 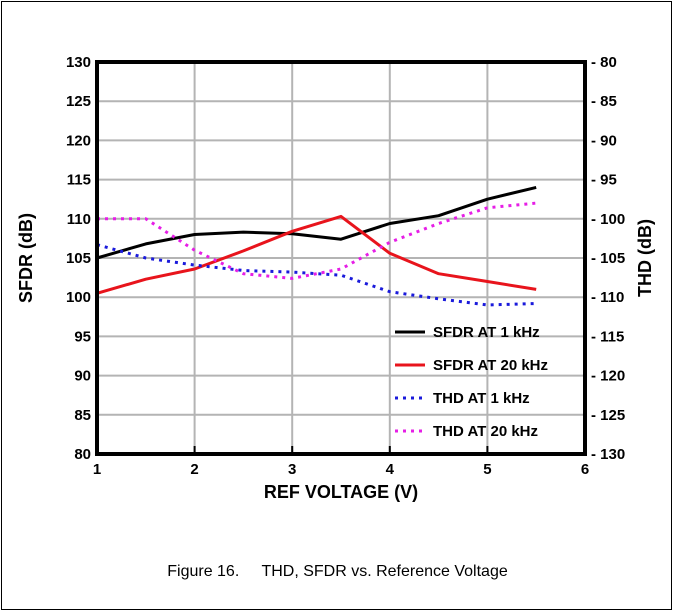 I want to click on figure-number: Figure 16., so click(x=203, y=571).